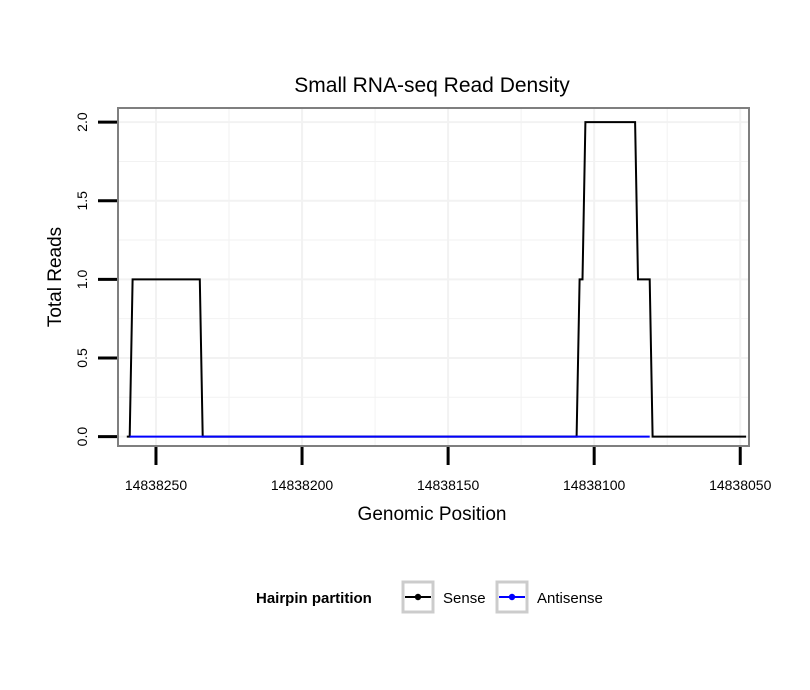 The width and height of the screenshot is (810, 690). I want to click on x-axis-title: Genomic Position, so click(432, 514).